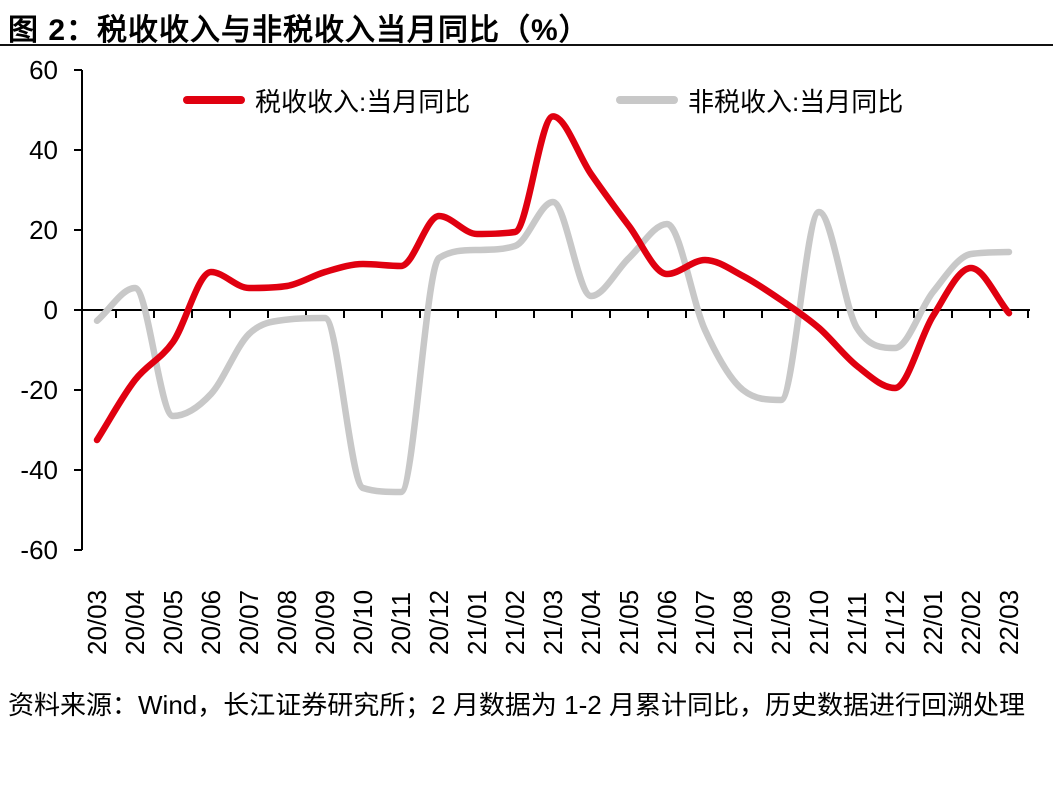  What do you see at coordinates (933, 622) in the screenshot?
I see `x-axis-label: 22/01` at bounding box center [933, 622].